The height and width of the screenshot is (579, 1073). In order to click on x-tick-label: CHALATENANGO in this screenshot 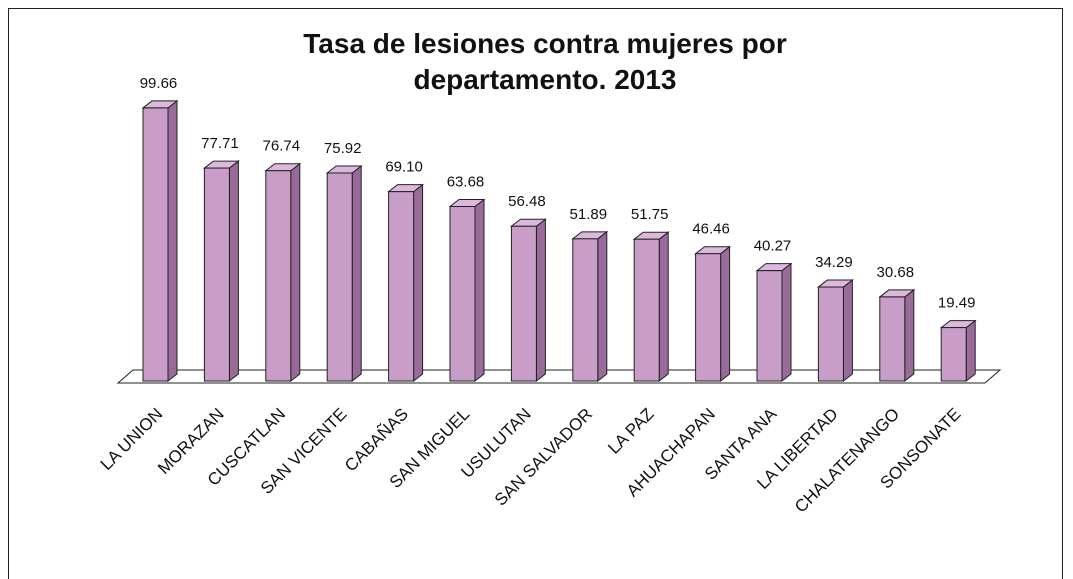, I will do `click(847, 460)`.